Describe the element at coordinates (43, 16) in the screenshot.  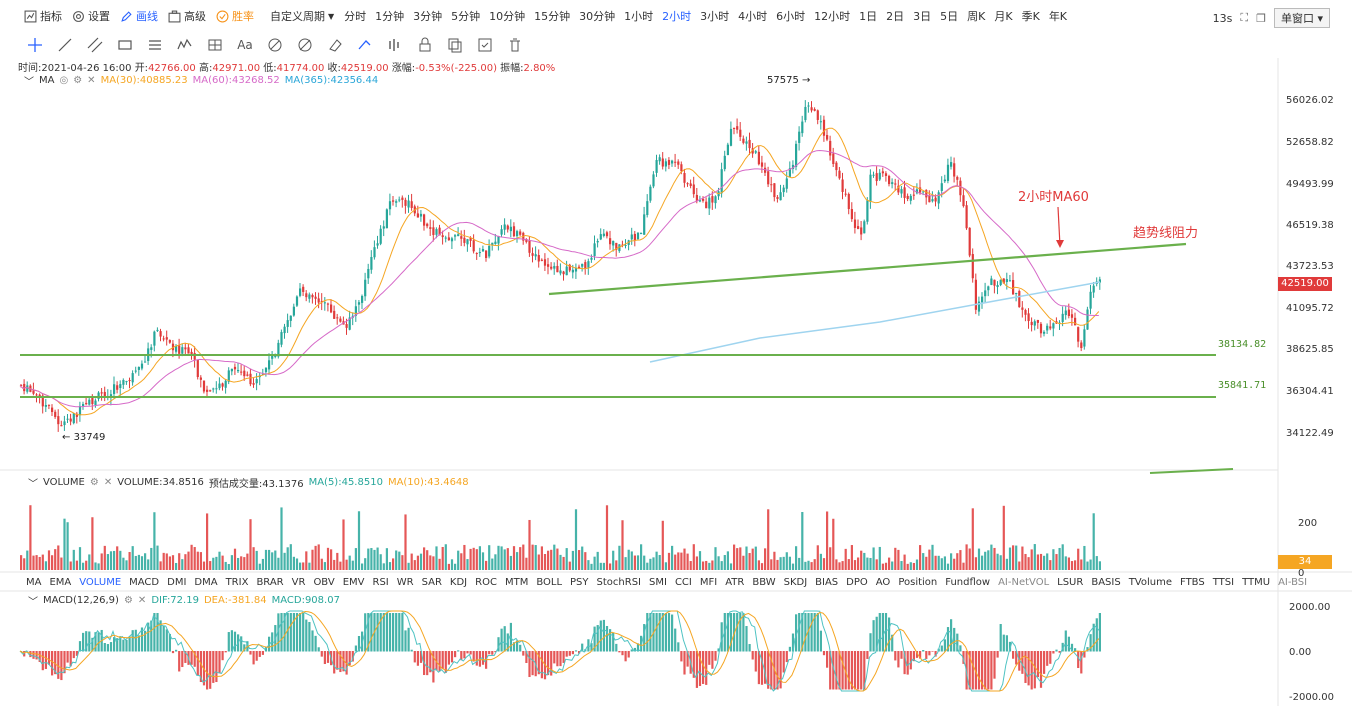
I see `indicators-button: 指标` at that location.